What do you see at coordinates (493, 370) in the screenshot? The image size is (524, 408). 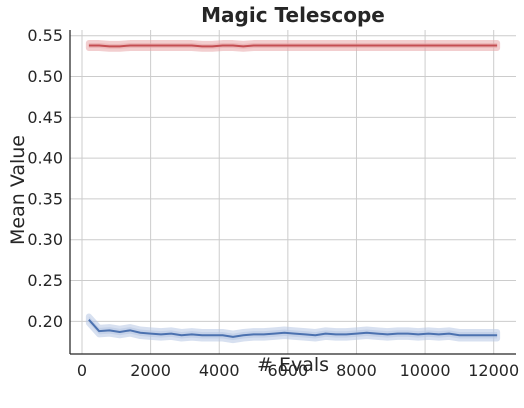 I see `x-tick-label: 12000` at bounding box center [493, 370].